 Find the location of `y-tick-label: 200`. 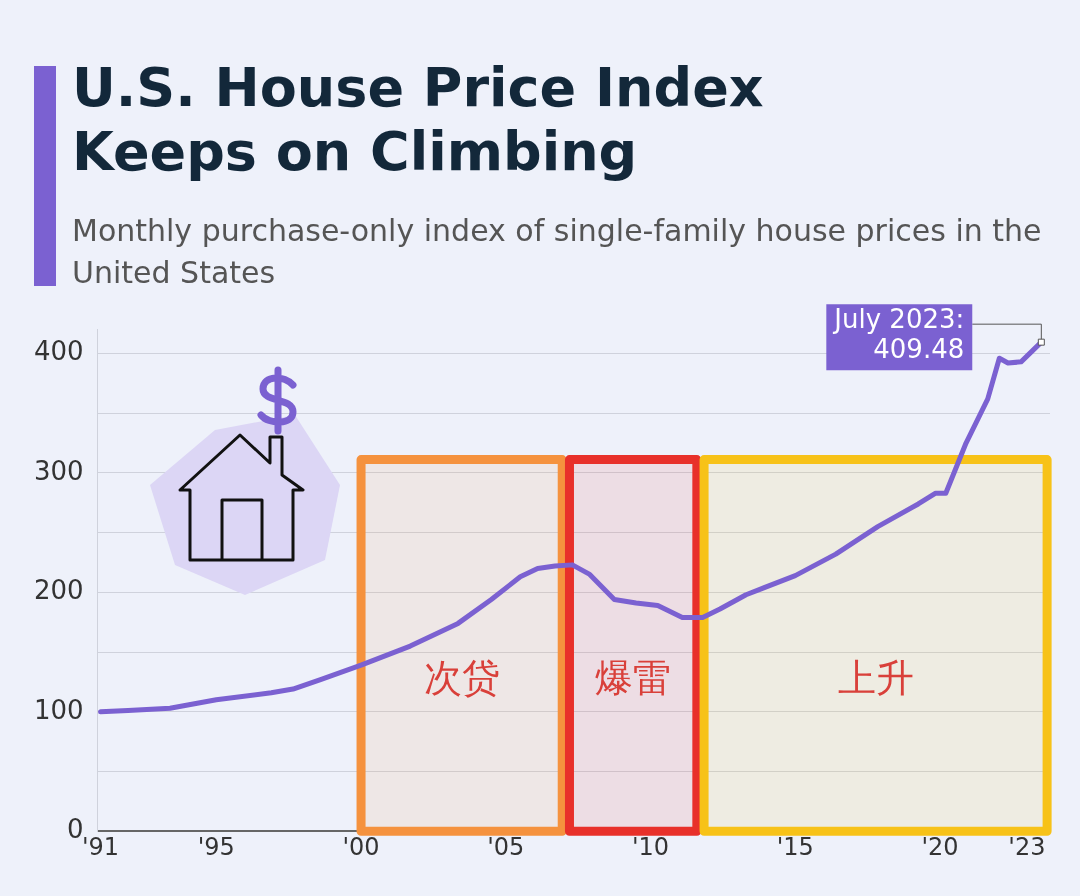

y-tick-label: 200 is located at coordinates (58, 590).